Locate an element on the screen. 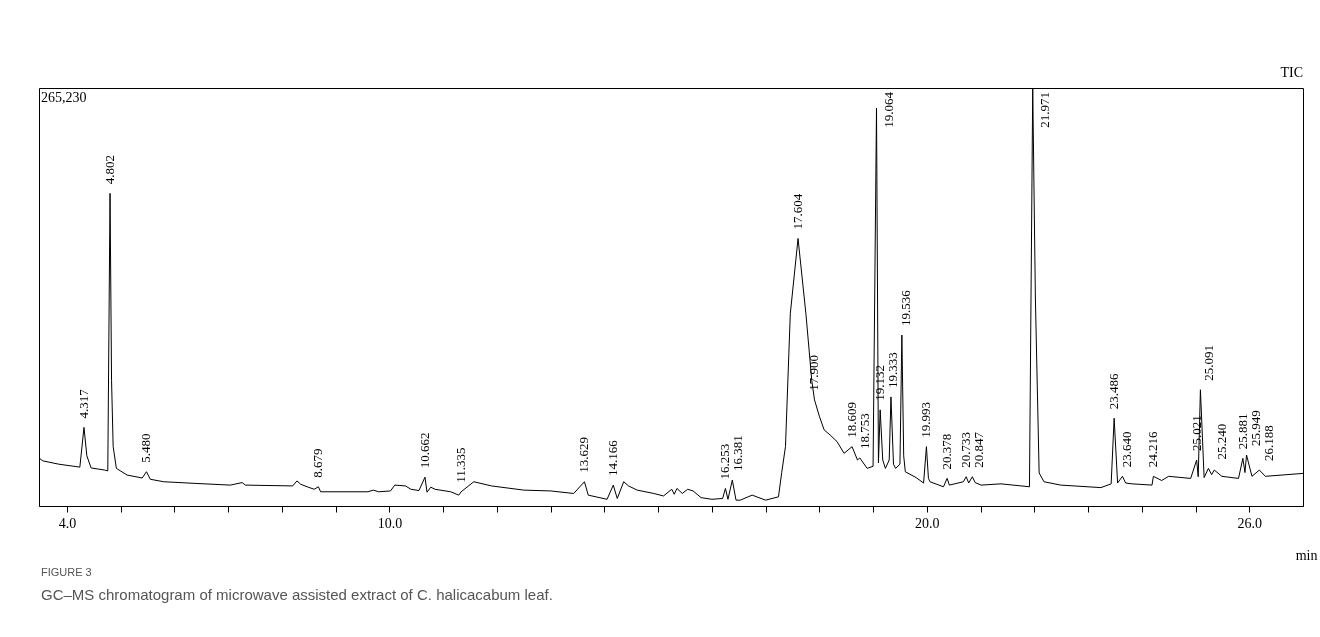 This screenshot has height=637, width=1320. annotation: 25.091 is located at coordinates (1209, 363).